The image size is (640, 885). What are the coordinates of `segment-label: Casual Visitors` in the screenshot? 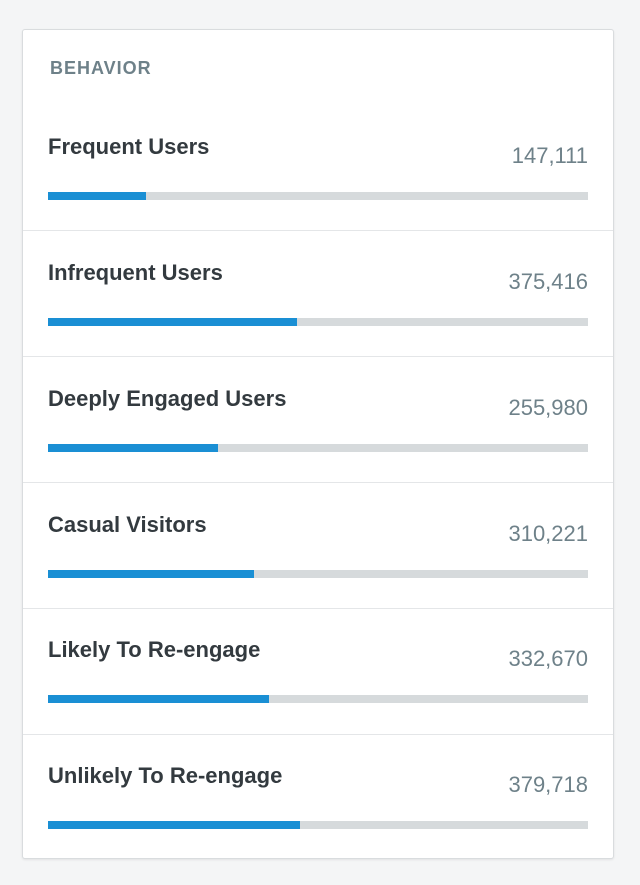 It's located at (127, 524).